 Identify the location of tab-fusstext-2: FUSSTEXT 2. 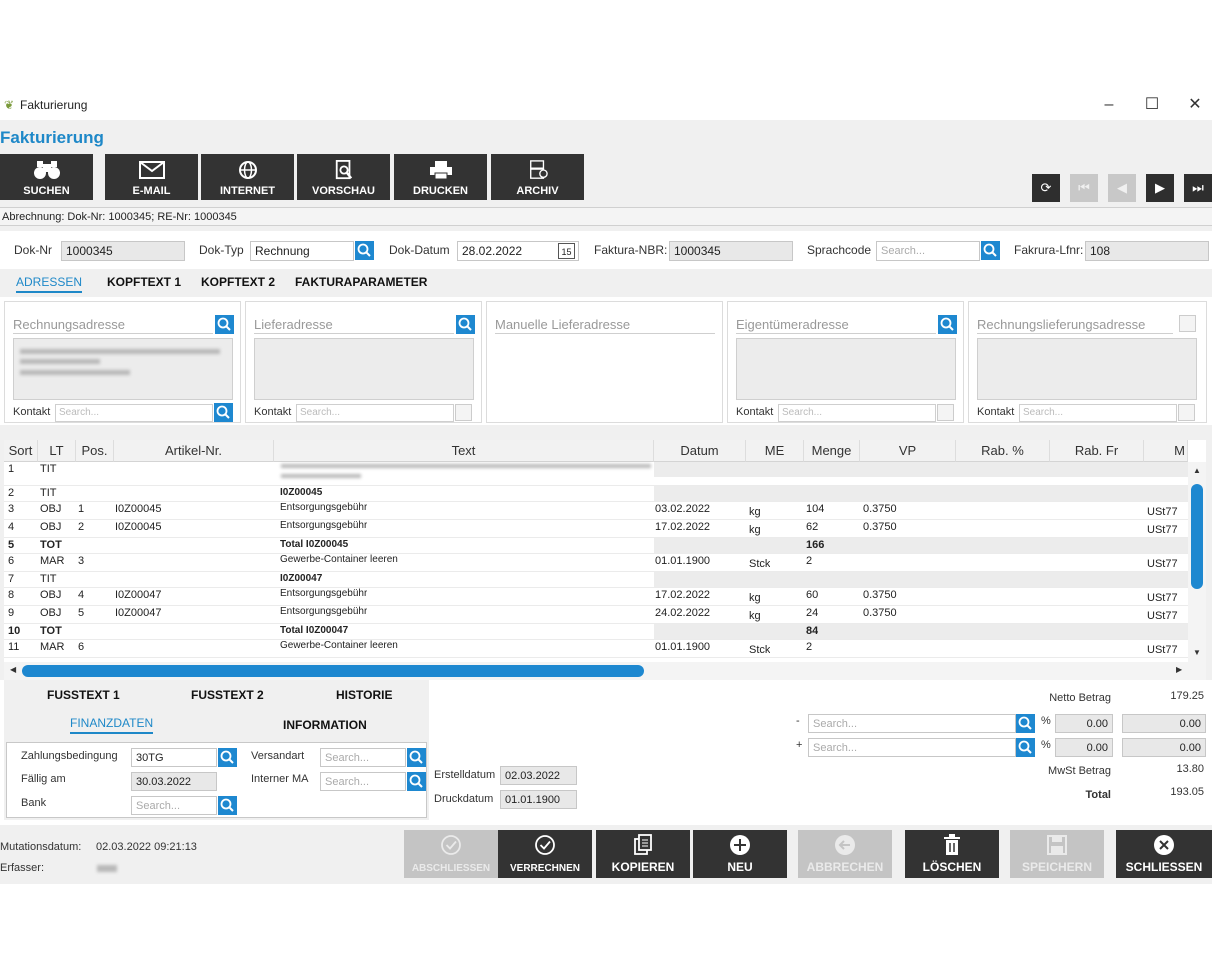
(227, 695).